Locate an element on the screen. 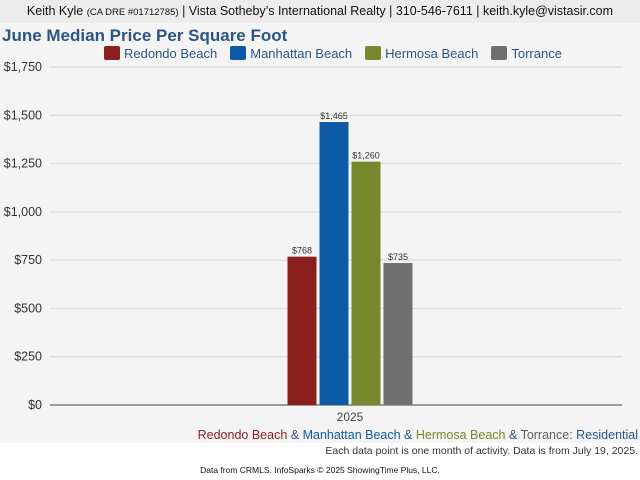  data-label-redondo-beach: $768 is located at coordinates (302, 251).